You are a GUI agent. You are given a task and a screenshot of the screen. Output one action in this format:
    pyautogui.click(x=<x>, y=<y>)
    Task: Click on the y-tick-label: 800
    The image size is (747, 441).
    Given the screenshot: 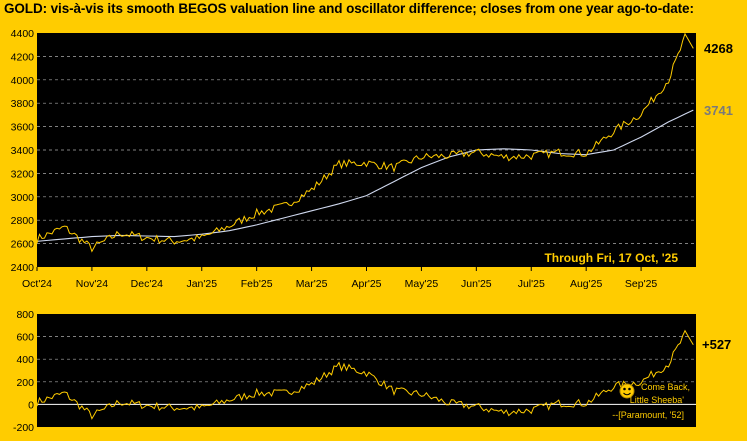 What is the action you would take?
    pyautogui.click(x=25, y=315)
    